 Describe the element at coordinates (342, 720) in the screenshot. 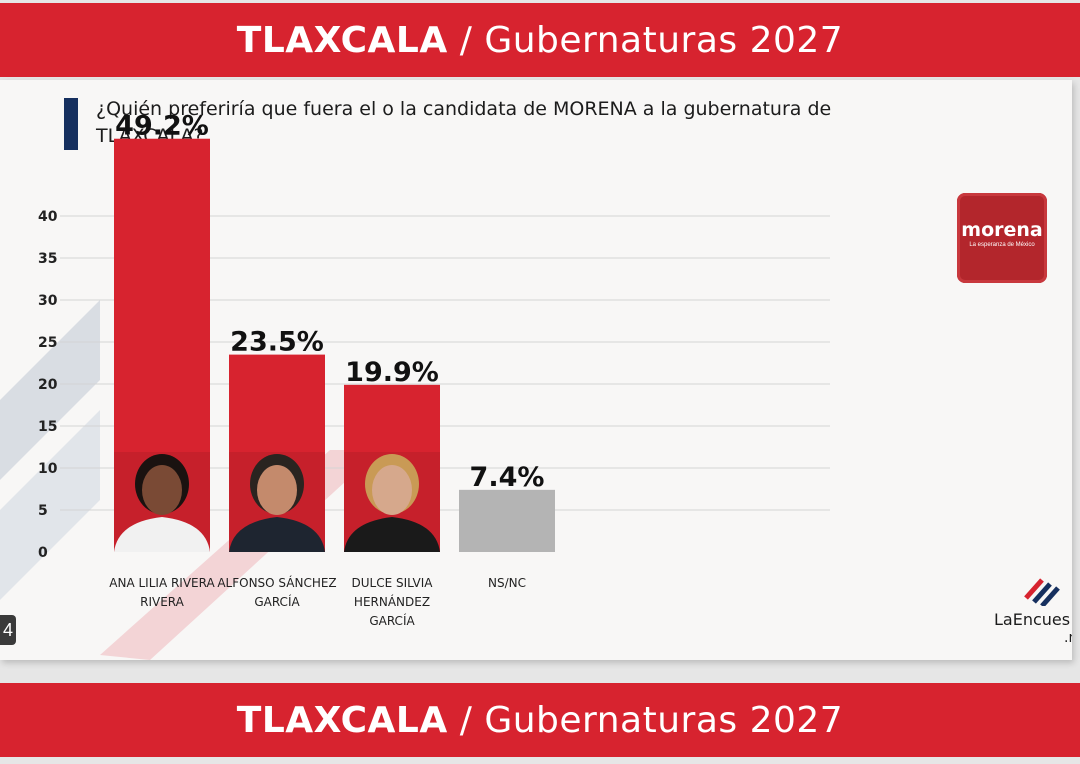

I see `footer-region: TLAXCALA` at that location.